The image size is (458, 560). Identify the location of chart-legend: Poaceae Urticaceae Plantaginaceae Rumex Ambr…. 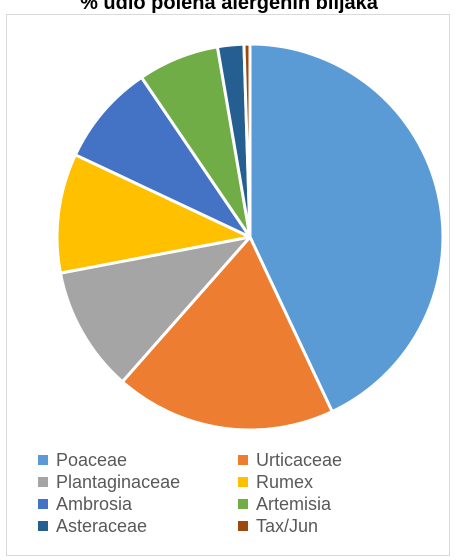
(238, 493).